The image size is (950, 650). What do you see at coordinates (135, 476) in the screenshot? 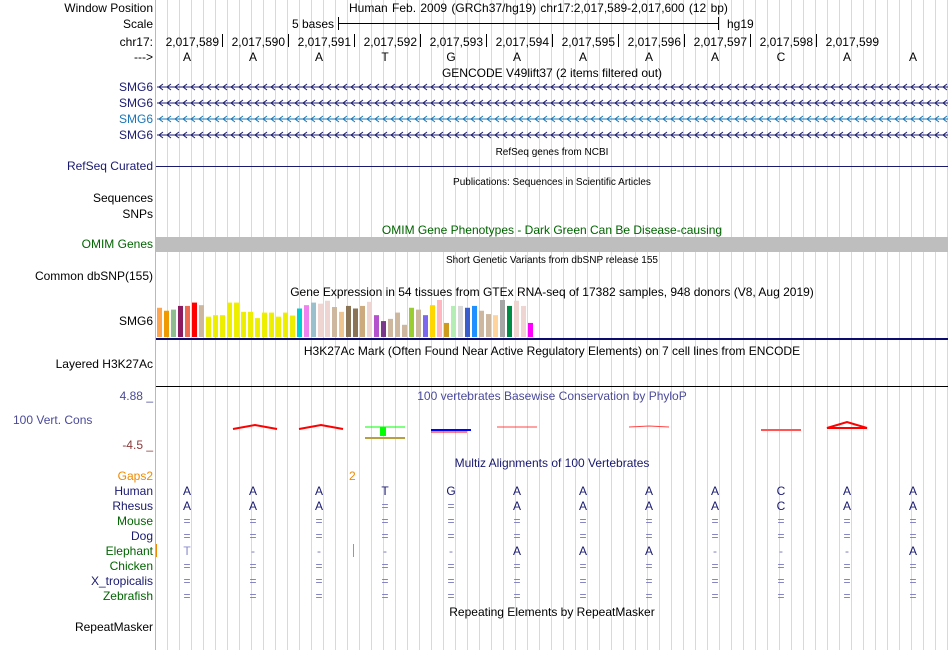
I see `gaps-label: Gaps2` at bounding box center [135, 476].